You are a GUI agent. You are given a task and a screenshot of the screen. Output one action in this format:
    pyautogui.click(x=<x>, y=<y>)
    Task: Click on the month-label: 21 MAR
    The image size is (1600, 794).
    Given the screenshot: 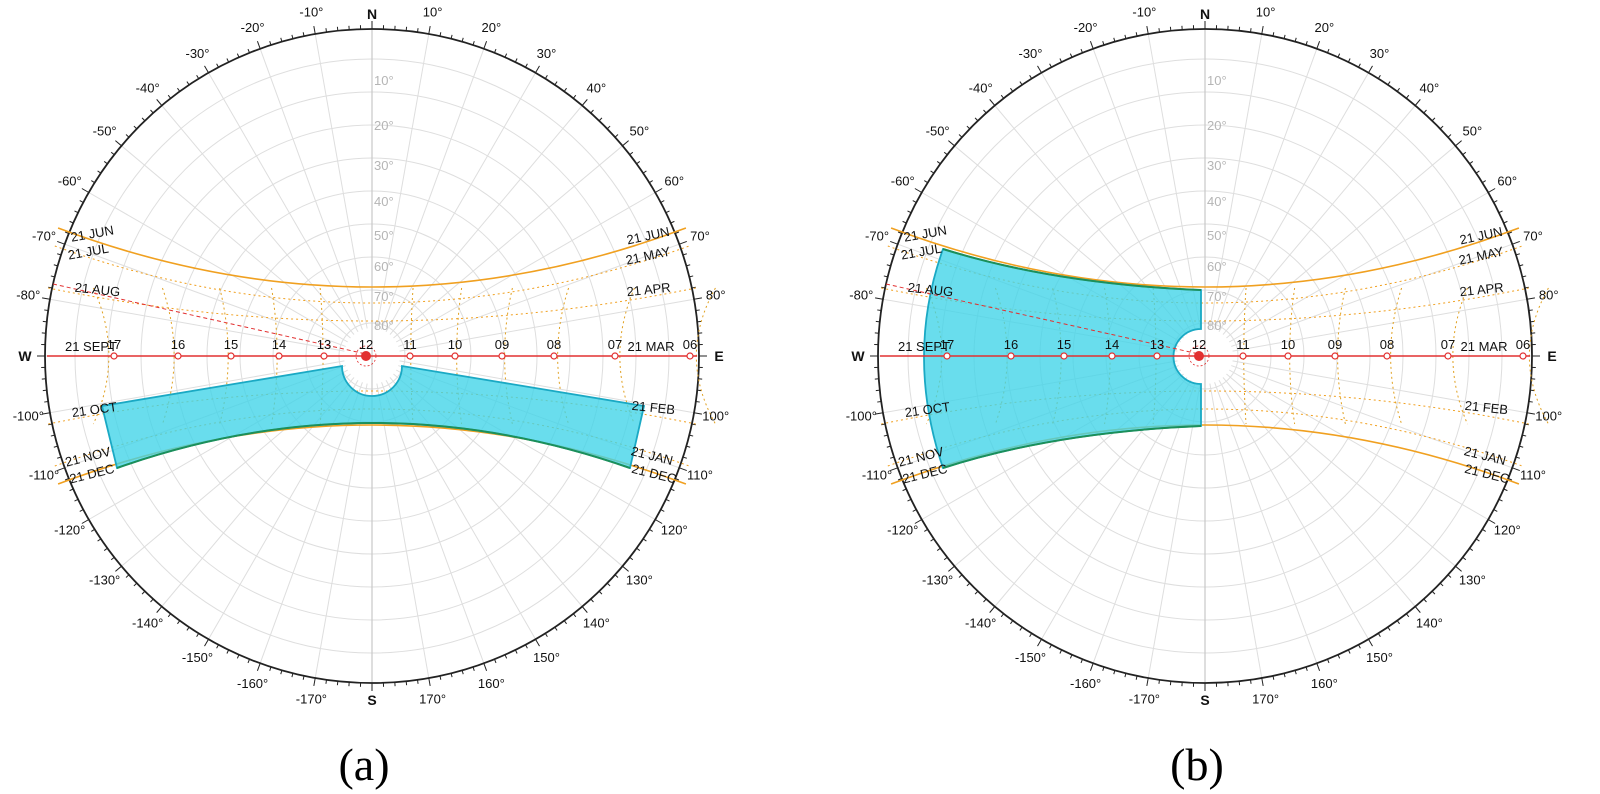 What is the action you would take?
    pyautogui.click(x=1484, y=346)
    